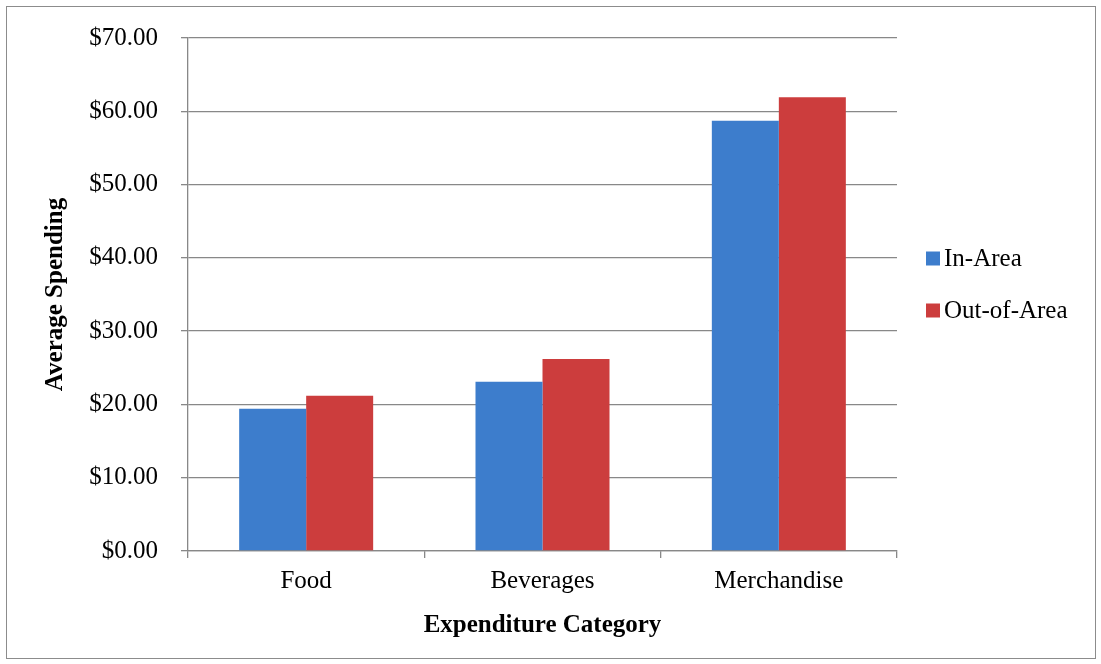 The width and height of the screenshot is (1101, 664). What do you see at coordinates (123, 109) in the screenshot?
I see `y-tick-label: $60.00` at bounding box center [123, 109].